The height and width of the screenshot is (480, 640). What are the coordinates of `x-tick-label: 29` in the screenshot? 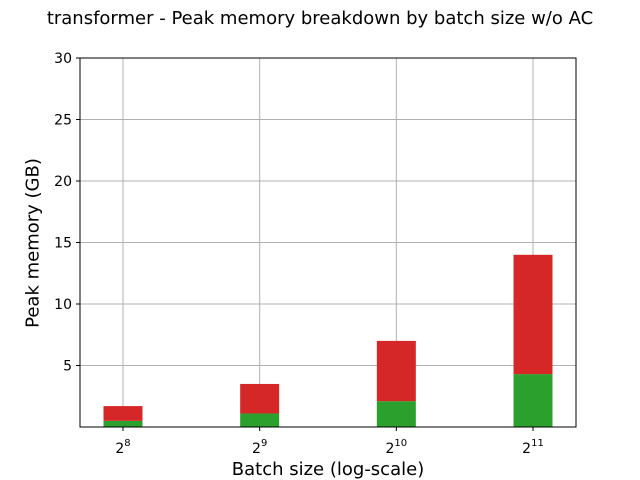 It's located at (259, 447).